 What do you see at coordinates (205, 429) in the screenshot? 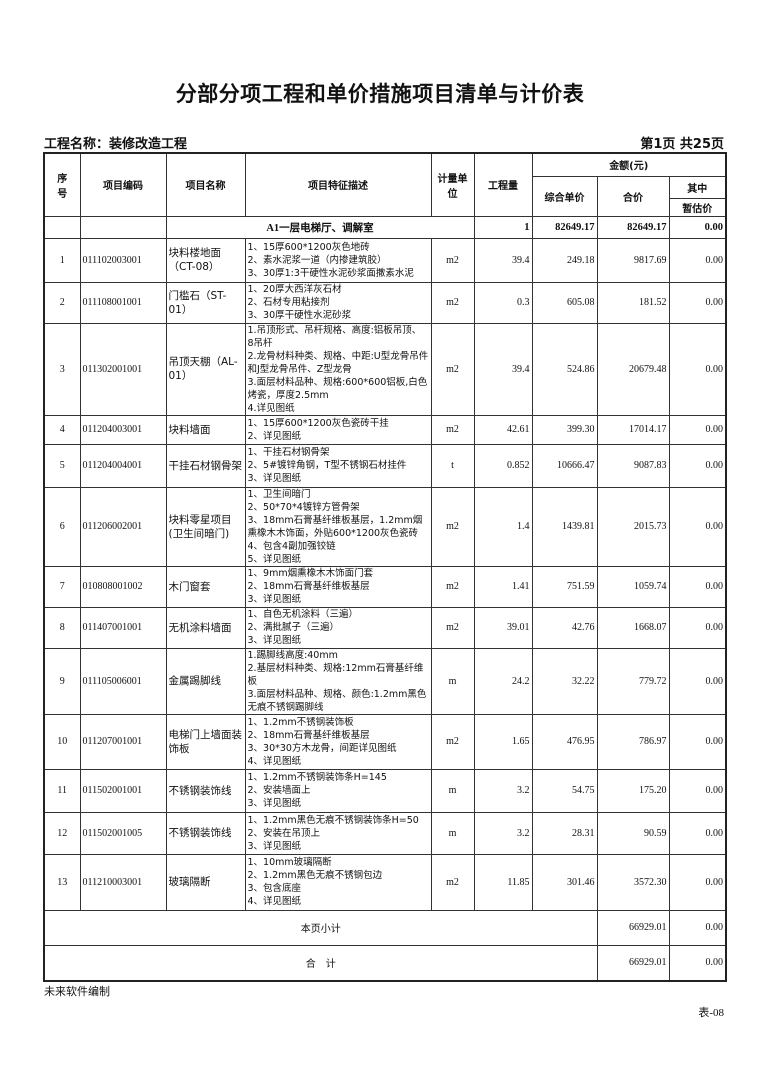
I see `row-name: 块料墙面` at bounding box center [205, 429].